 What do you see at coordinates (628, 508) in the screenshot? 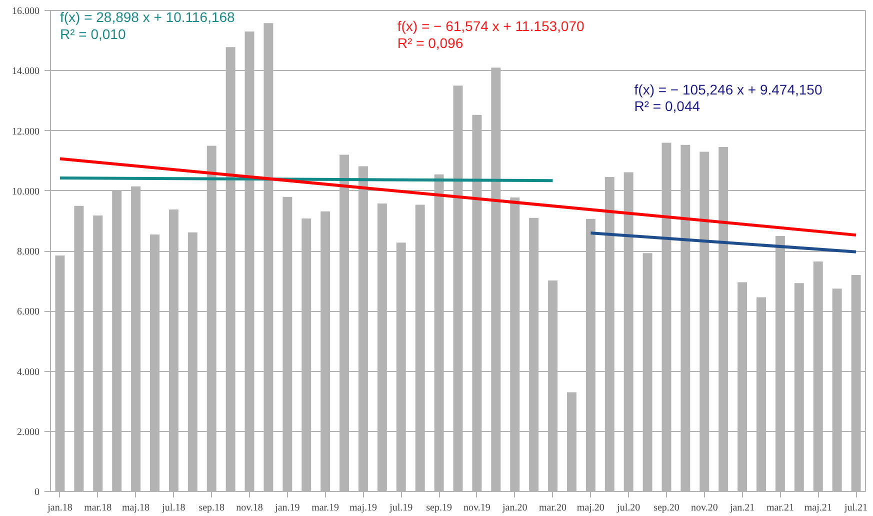
I see `x-tick-label: jul.20` at bounding box center [628, 508].